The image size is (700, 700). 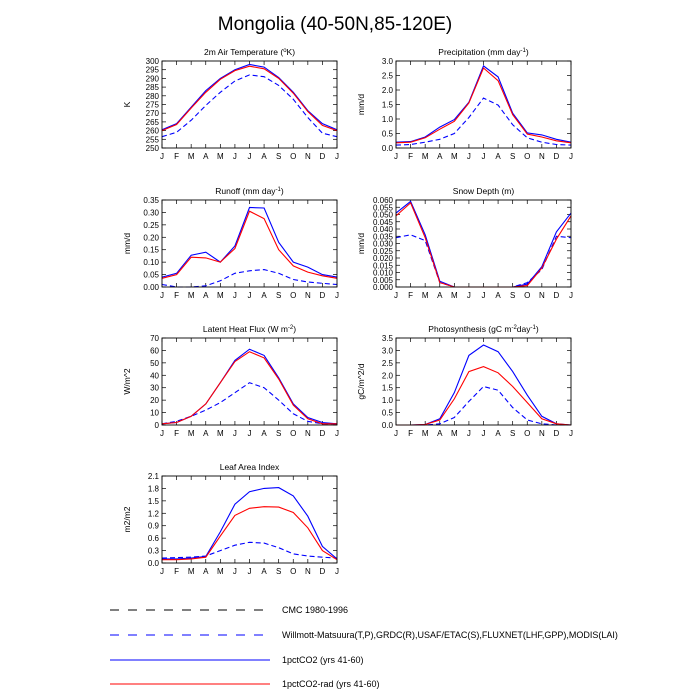 I want to click on panel-title: Latent Heat Flux (W m-2), so click(x=249, y=329).